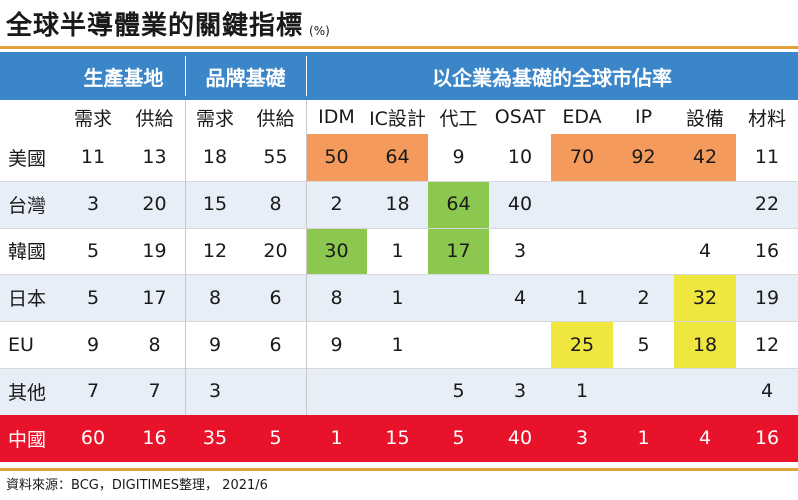  Describe the element at coordinates (336, 251) in the screenshot. I see `highlighted-cell: 30` at that location.